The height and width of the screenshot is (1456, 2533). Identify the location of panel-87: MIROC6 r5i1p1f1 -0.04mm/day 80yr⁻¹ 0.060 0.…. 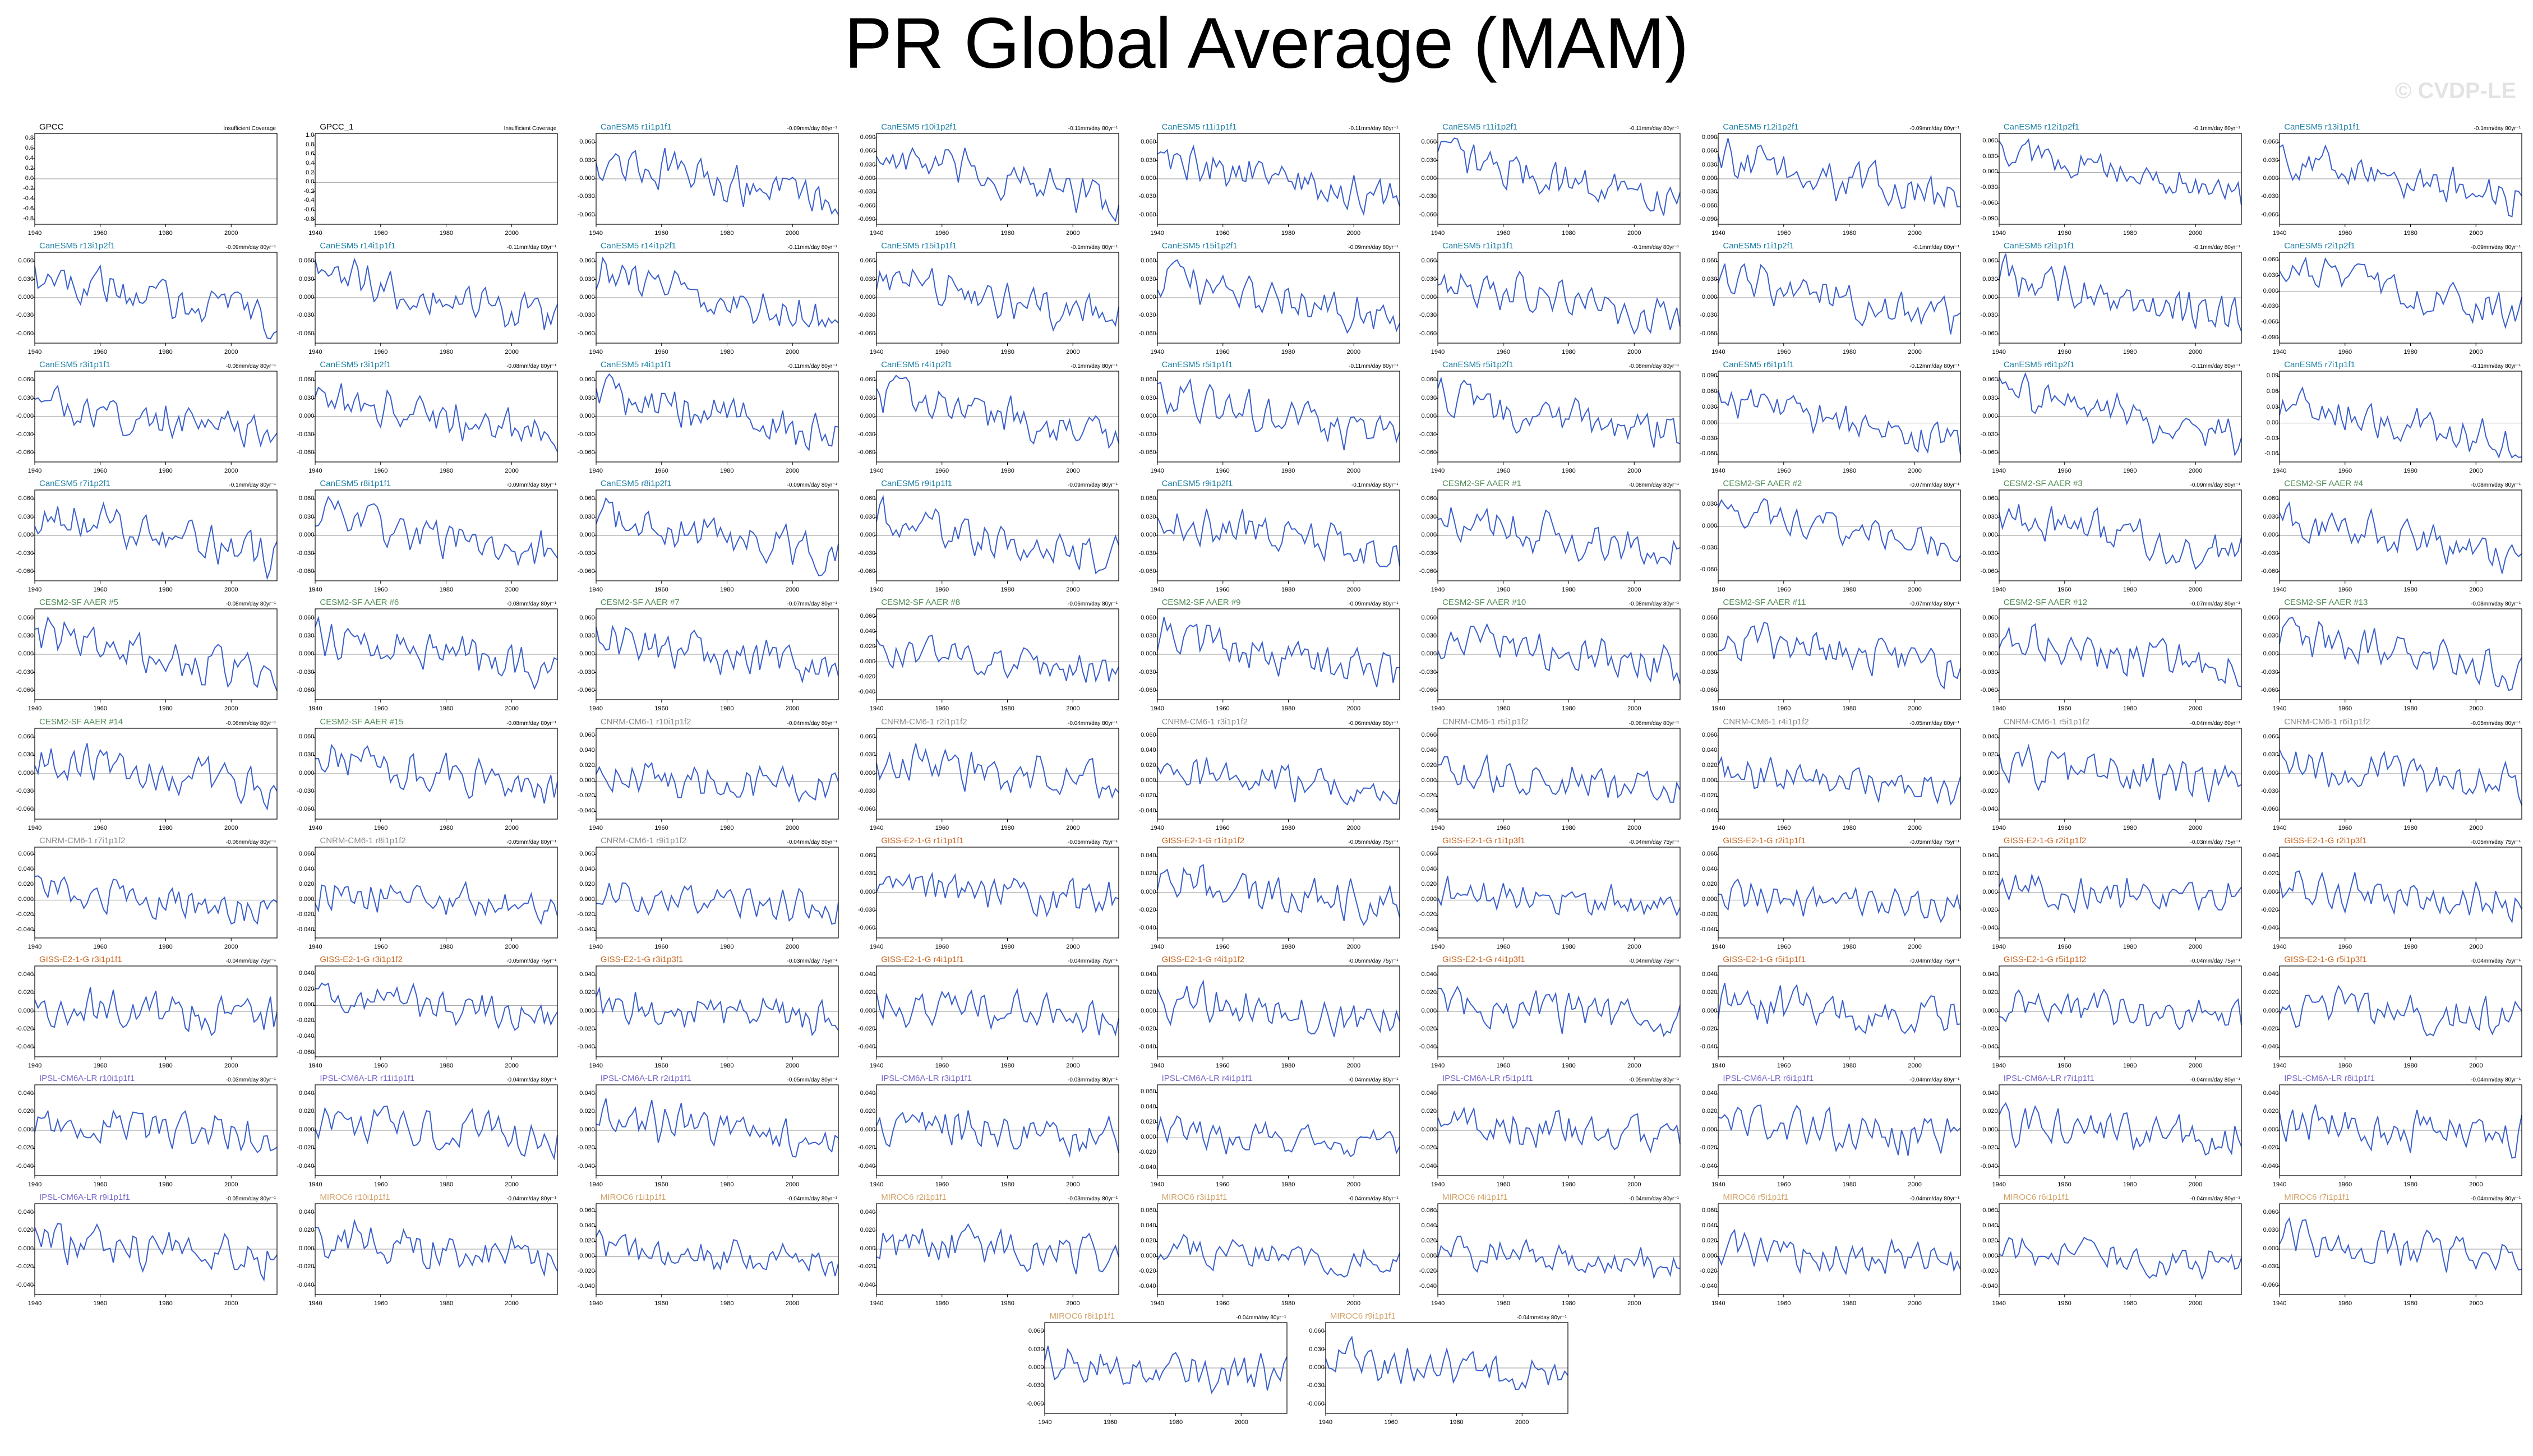
(1824, 1251).